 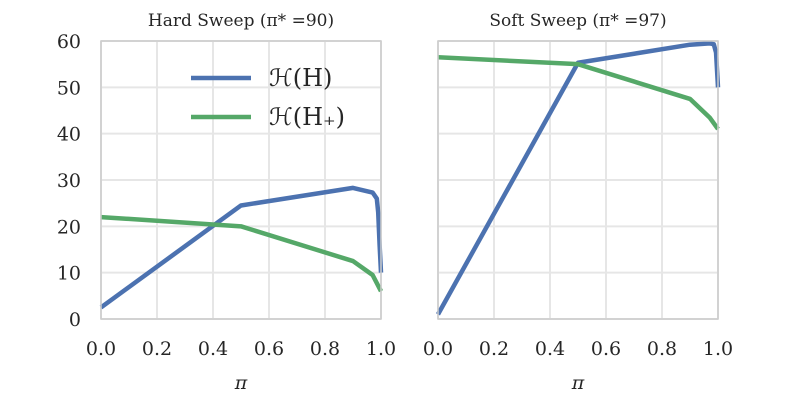 What do you see at coordinates (69, 181) in the screenshot?
I see `y-tick-label: 30` at bounding box center [69, 181].